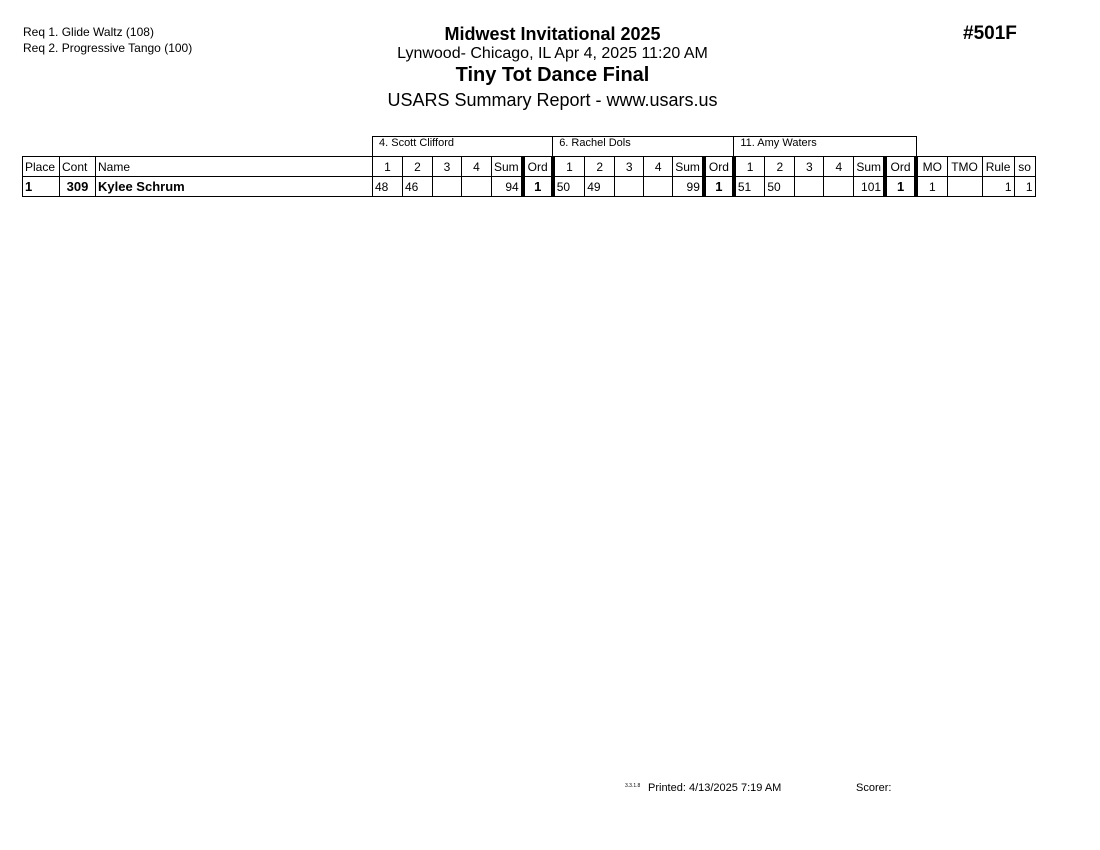 The image size is (1100, 850). I want to click on header-cont: Cont, so click(77, 166).